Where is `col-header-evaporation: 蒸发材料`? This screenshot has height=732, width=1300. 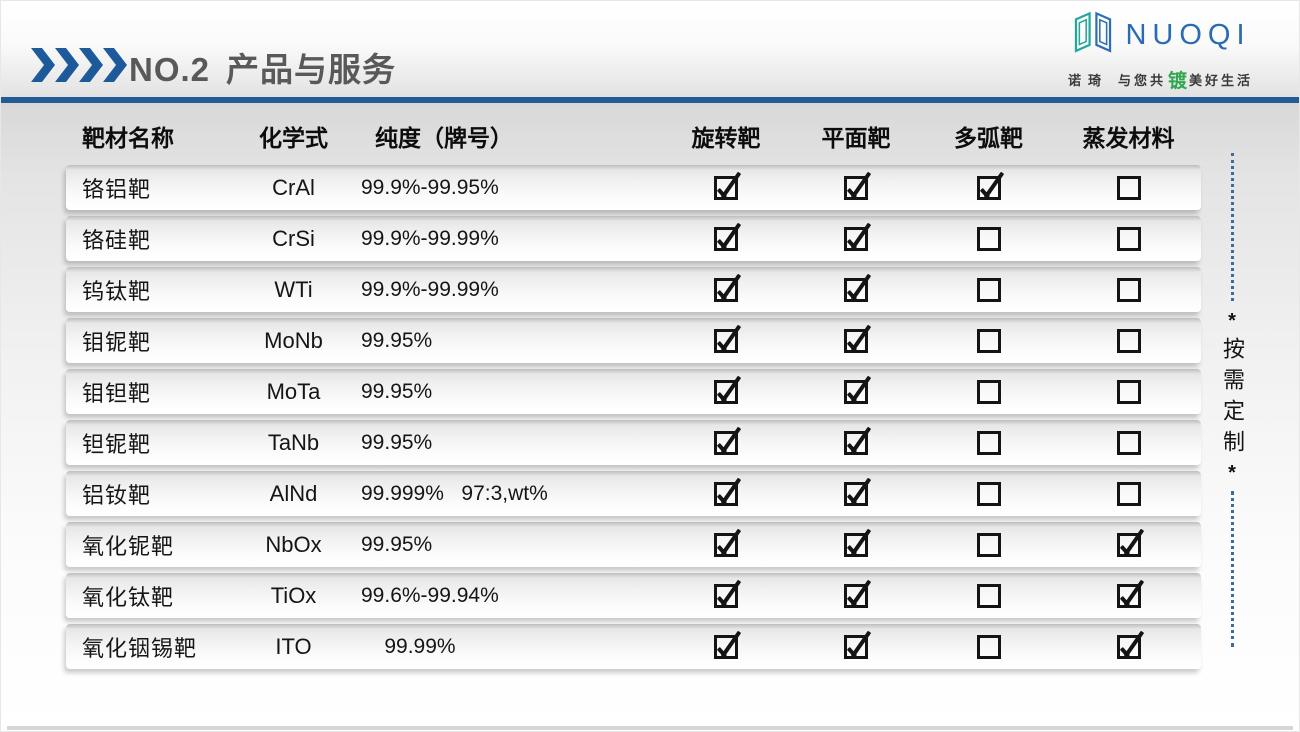 col-header-evaporation: 蒸发材料 is located at coordinates (1128, 138).